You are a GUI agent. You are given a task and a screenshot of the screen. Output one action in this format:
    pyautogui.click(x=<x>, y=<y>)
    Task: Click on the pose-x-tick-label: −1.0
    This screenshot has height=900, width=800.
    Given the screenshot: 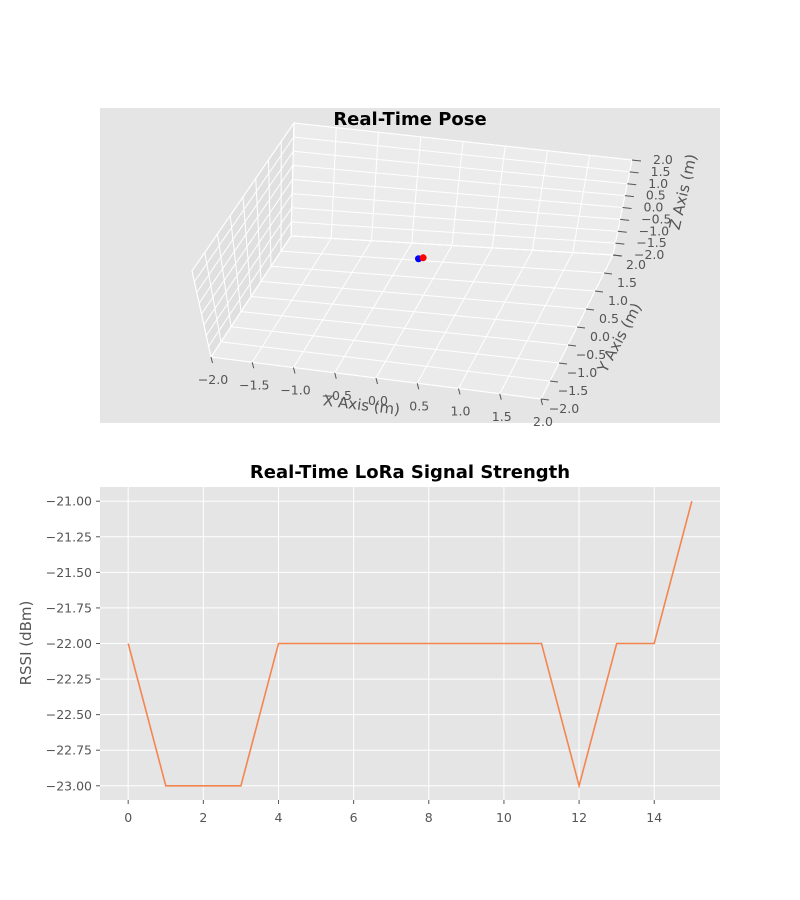 What is the action you would take?
    pyautogui.click(x=295, y=390)
    